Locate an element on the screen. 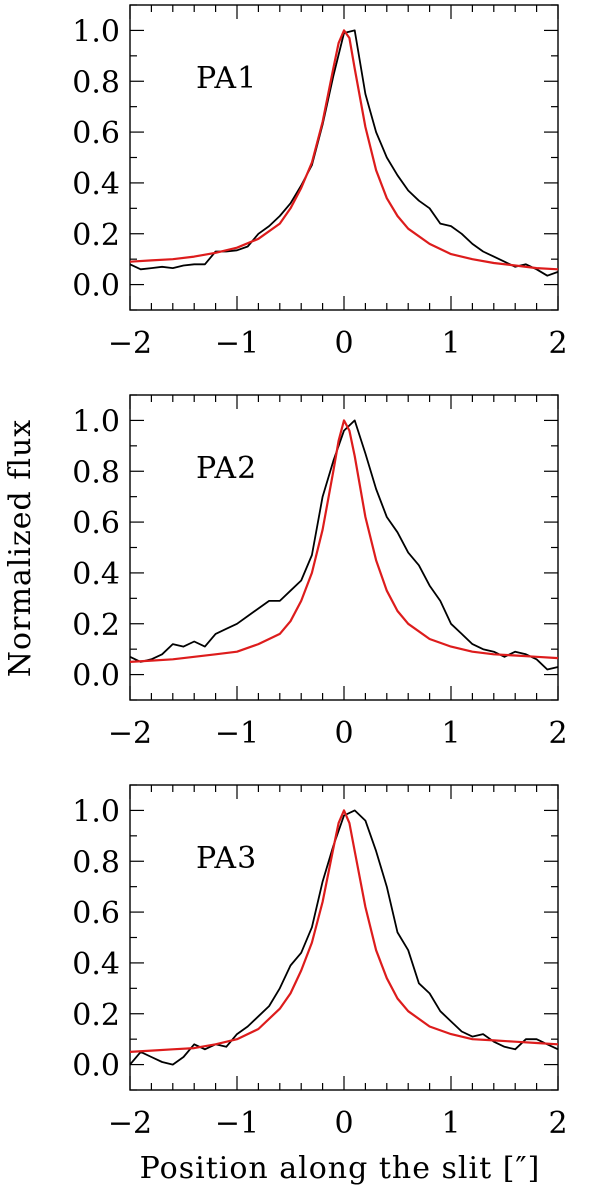 The height and width of the screenshot is (1191, 600). panel-label: PA3 is located at coordinates (226, 858).